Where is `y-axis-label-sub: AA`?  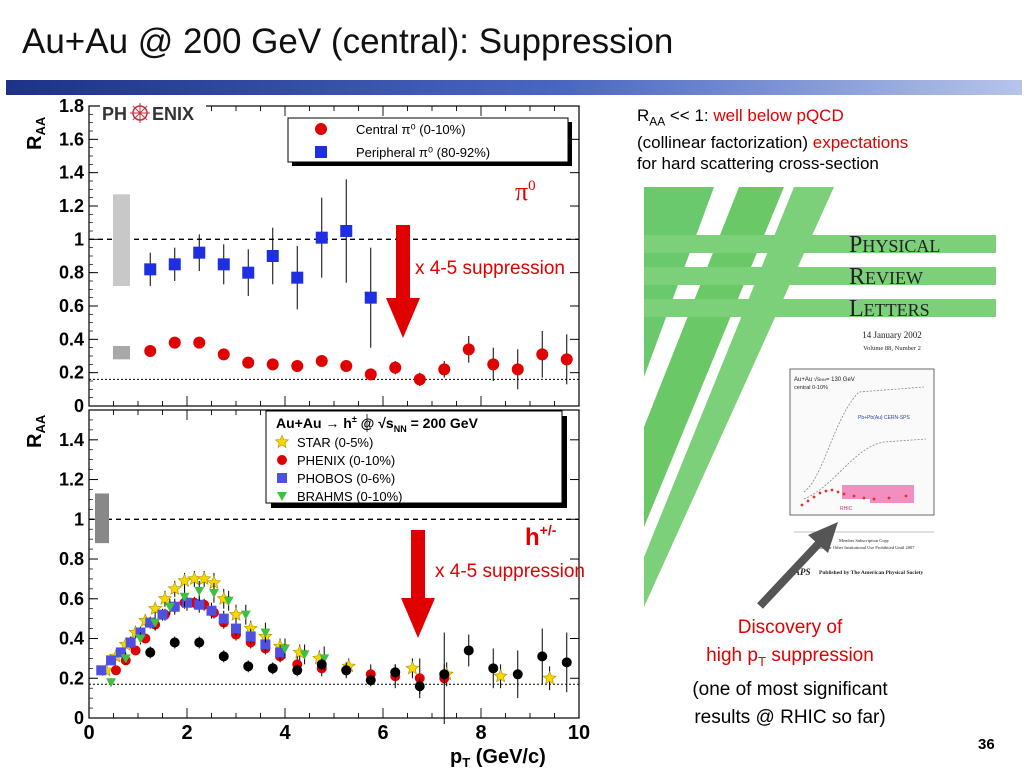
y-axis-label-sub: AA is located at coordinates (40, 423).